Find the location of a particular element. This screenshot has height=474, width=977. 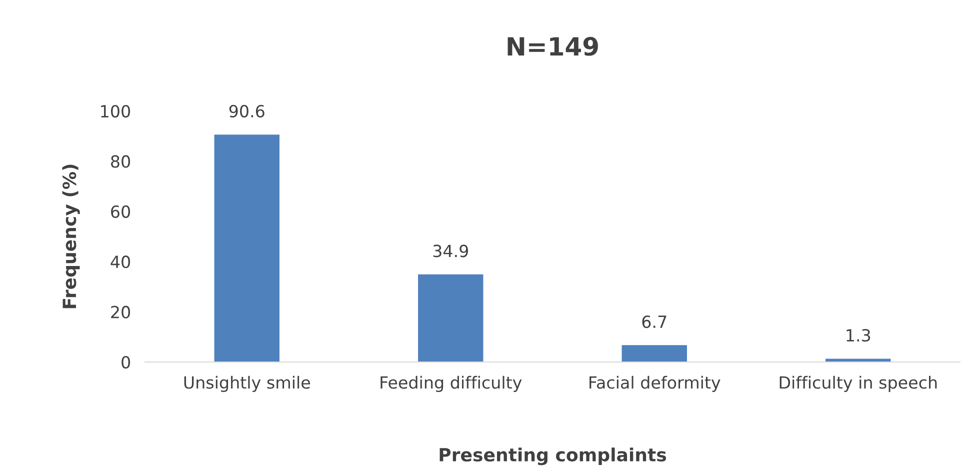

y-axis-title: Frequency (%) is located at coordinates (71, 236).